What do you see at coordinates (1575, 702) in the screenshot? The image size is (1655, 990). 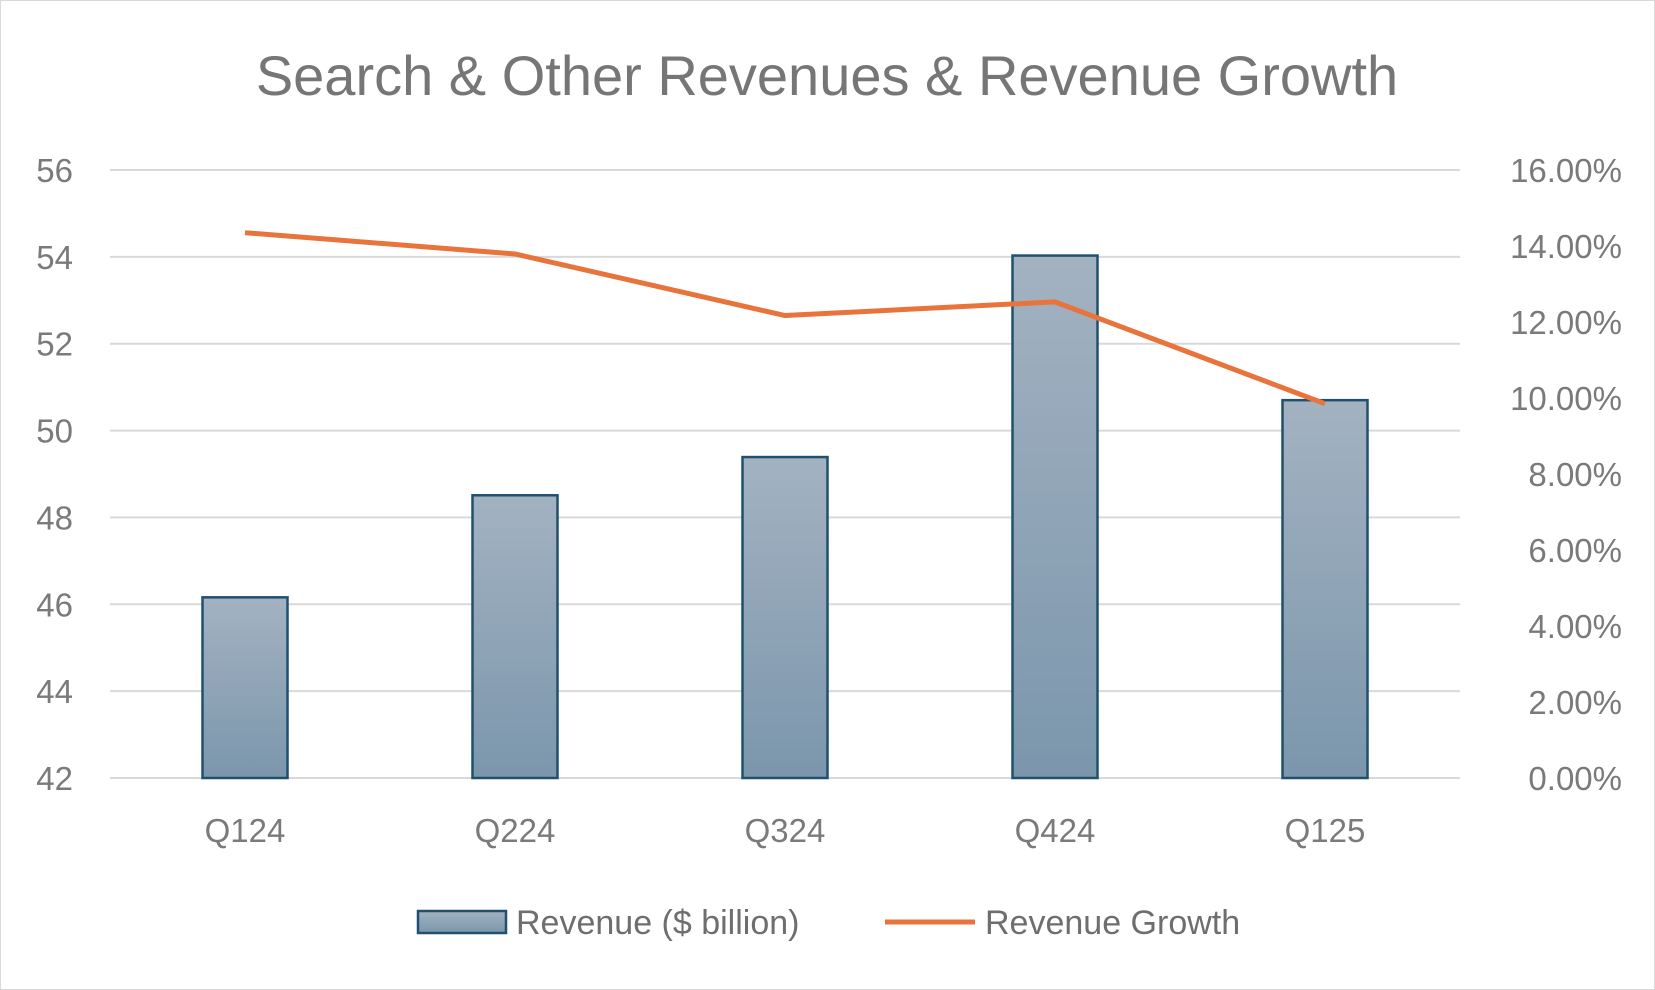 I see `right-tick-label: 2.00%` at bounding box center [1575, 702].